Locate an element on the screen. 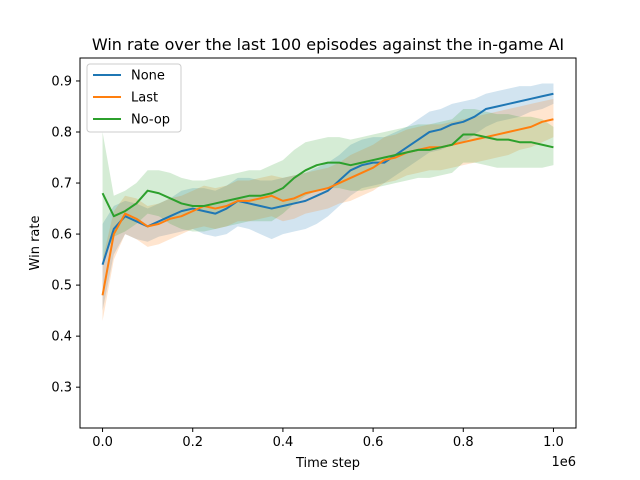 The image size is (640, 480). y-tick-label: 0.3 is located at coordinates (61, 388).